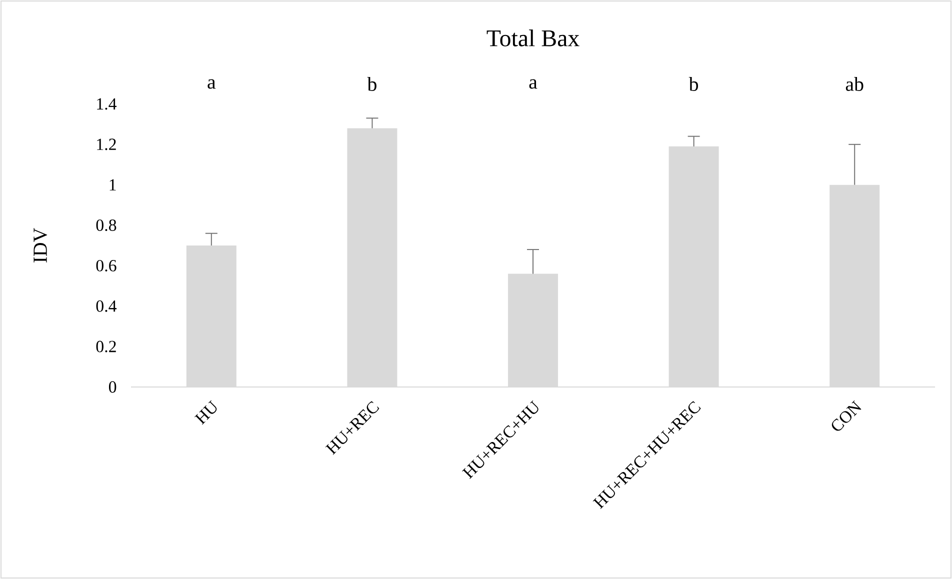 This screenshot has height=579, width=952. What do you see at coordinates (106, 306) in the screenshot?
I see `y-tick-label: 0.4` at bounding box center [106, 306].